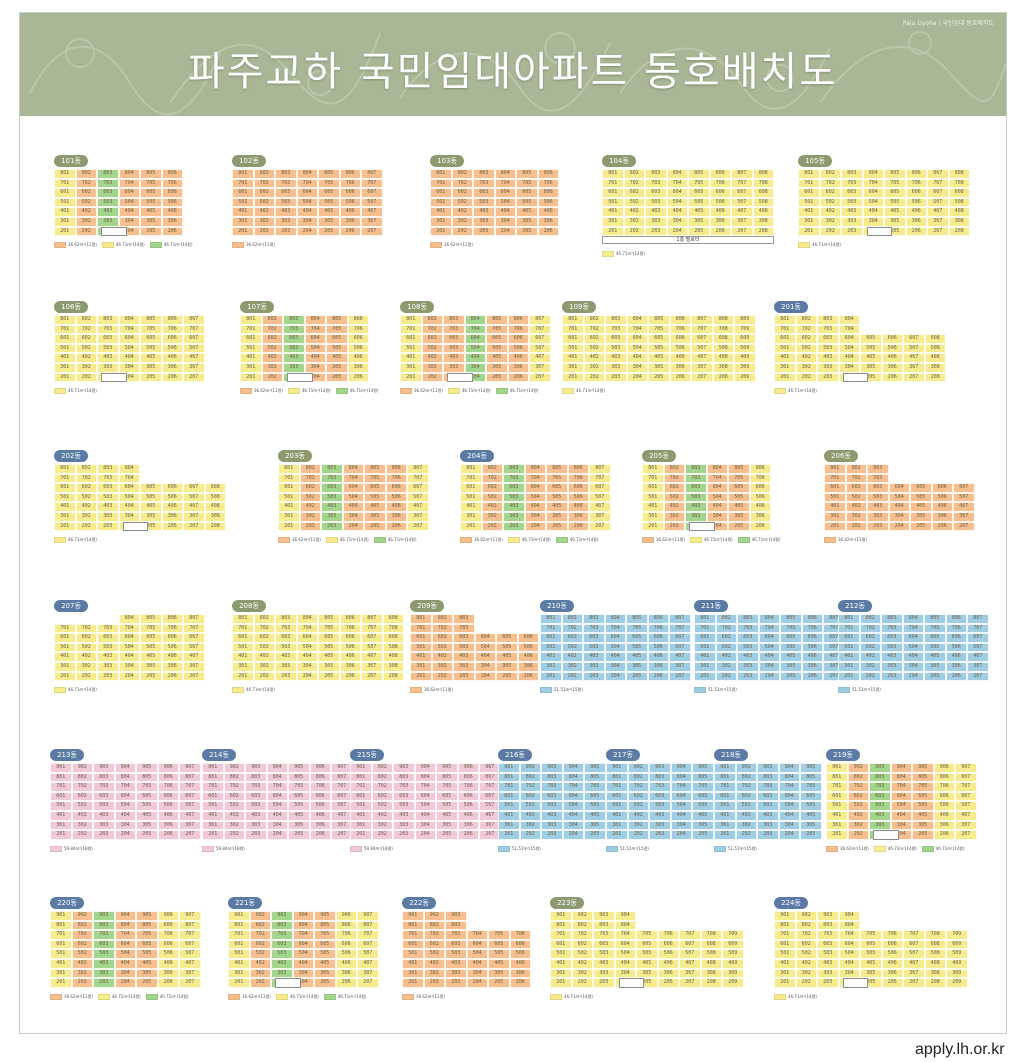 This screenshot has width=1028, height=1062. I want to click on unit-cell: 901, so click(725, 768).